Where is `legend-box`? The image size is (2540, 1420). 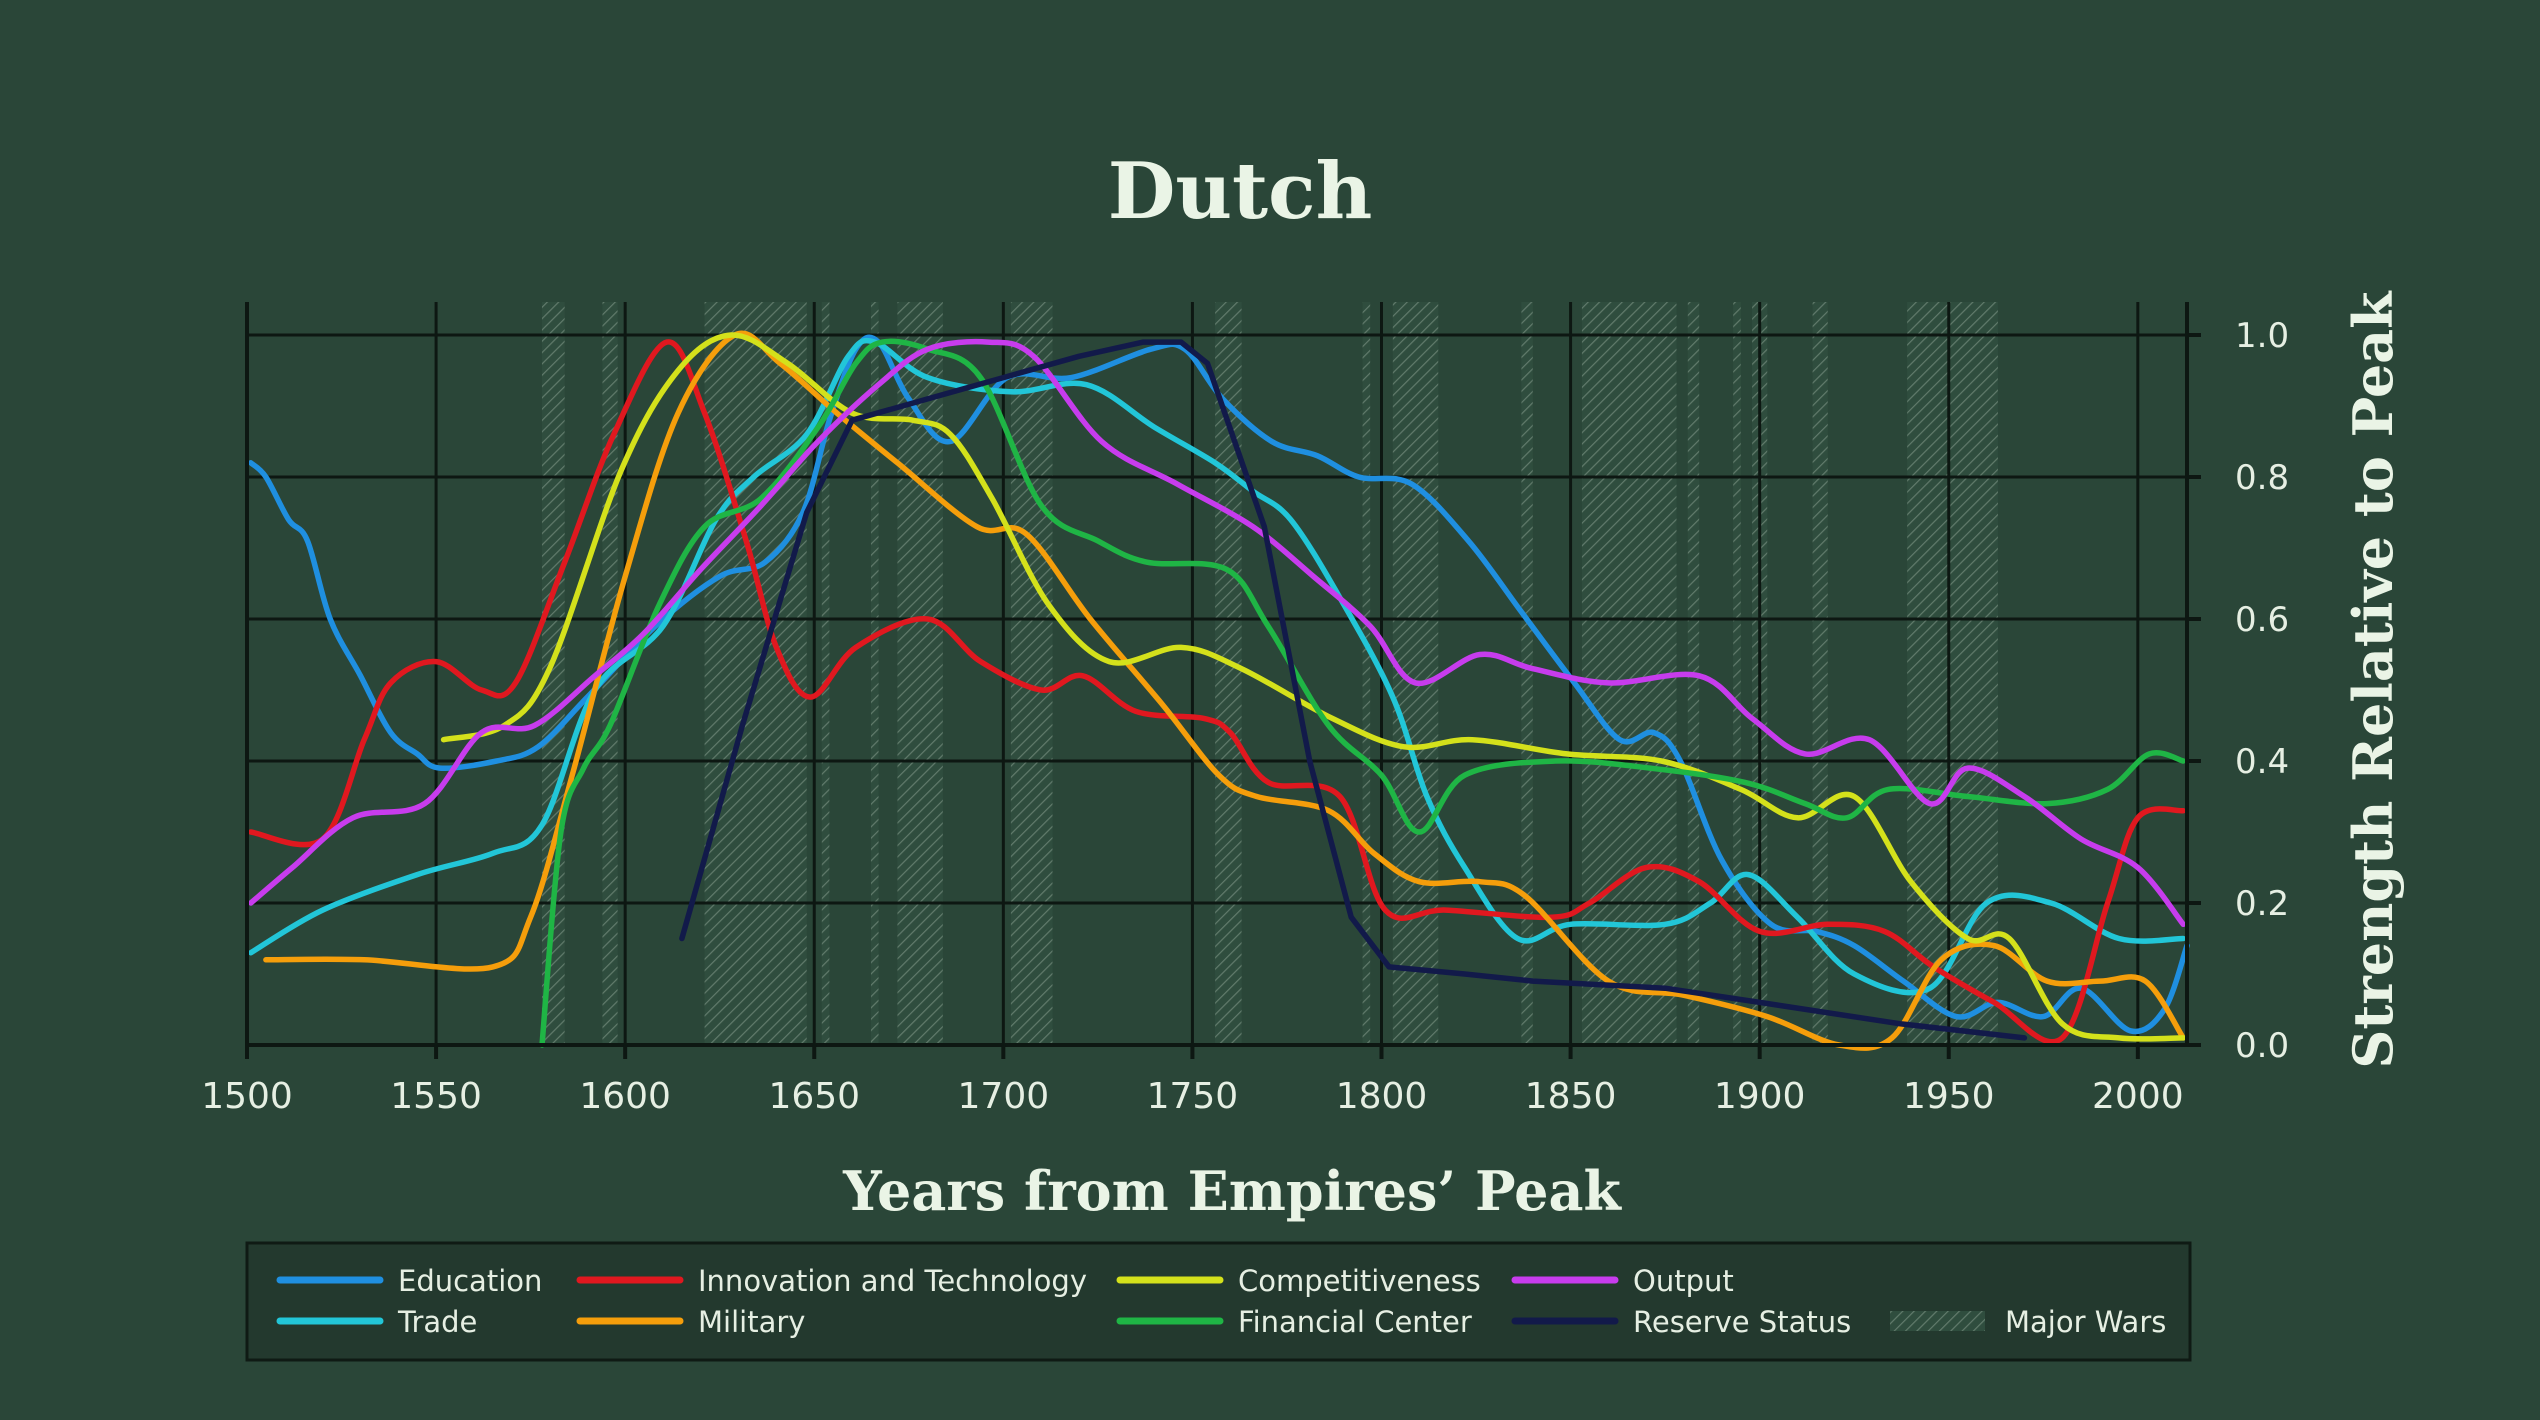 legend-box is located at coordinates (1218, 1301).